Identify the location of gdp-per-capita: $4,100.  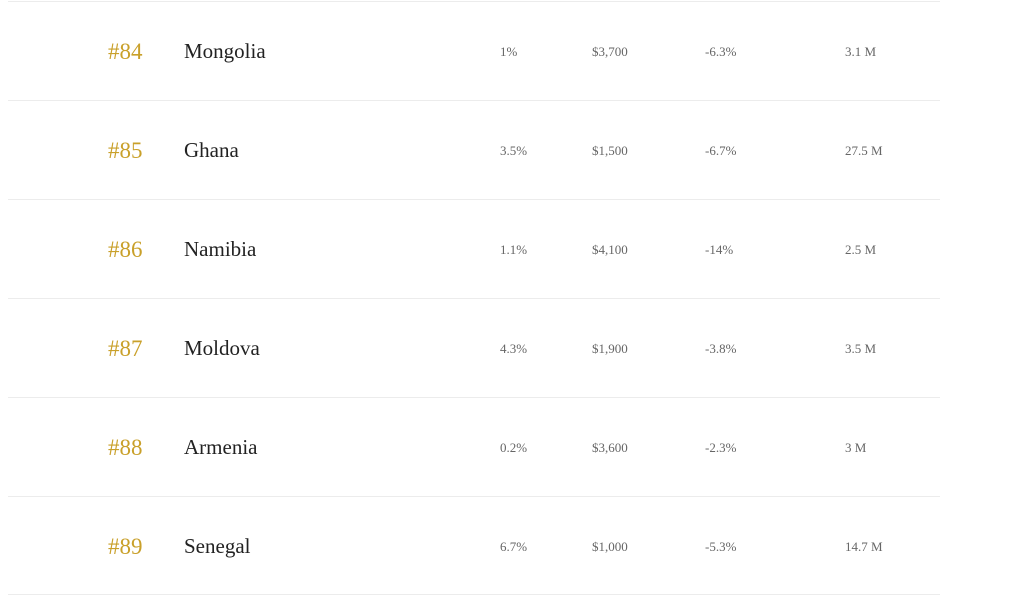
(610, 249).